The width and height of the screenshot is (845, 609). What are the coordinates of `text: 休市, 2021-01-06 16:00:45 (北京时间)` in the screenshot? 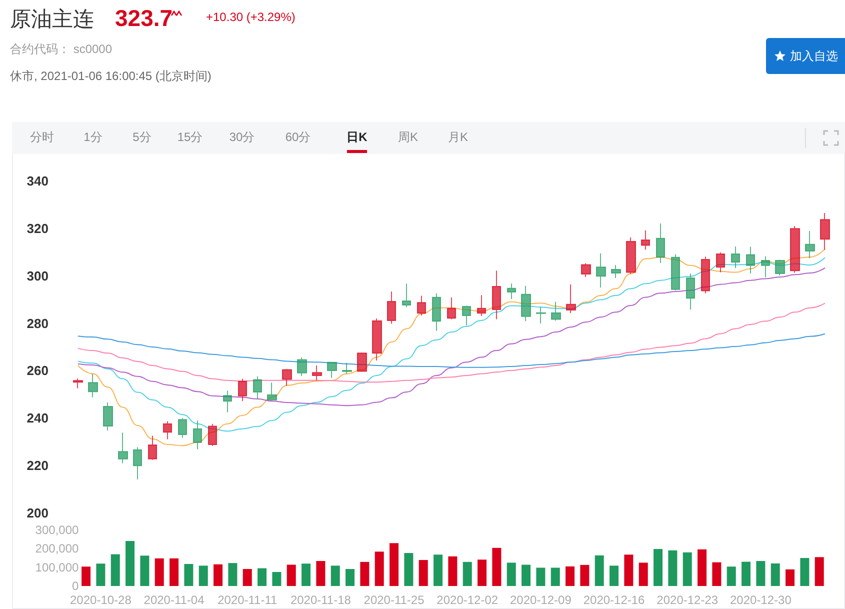 It's located at (111, 76).